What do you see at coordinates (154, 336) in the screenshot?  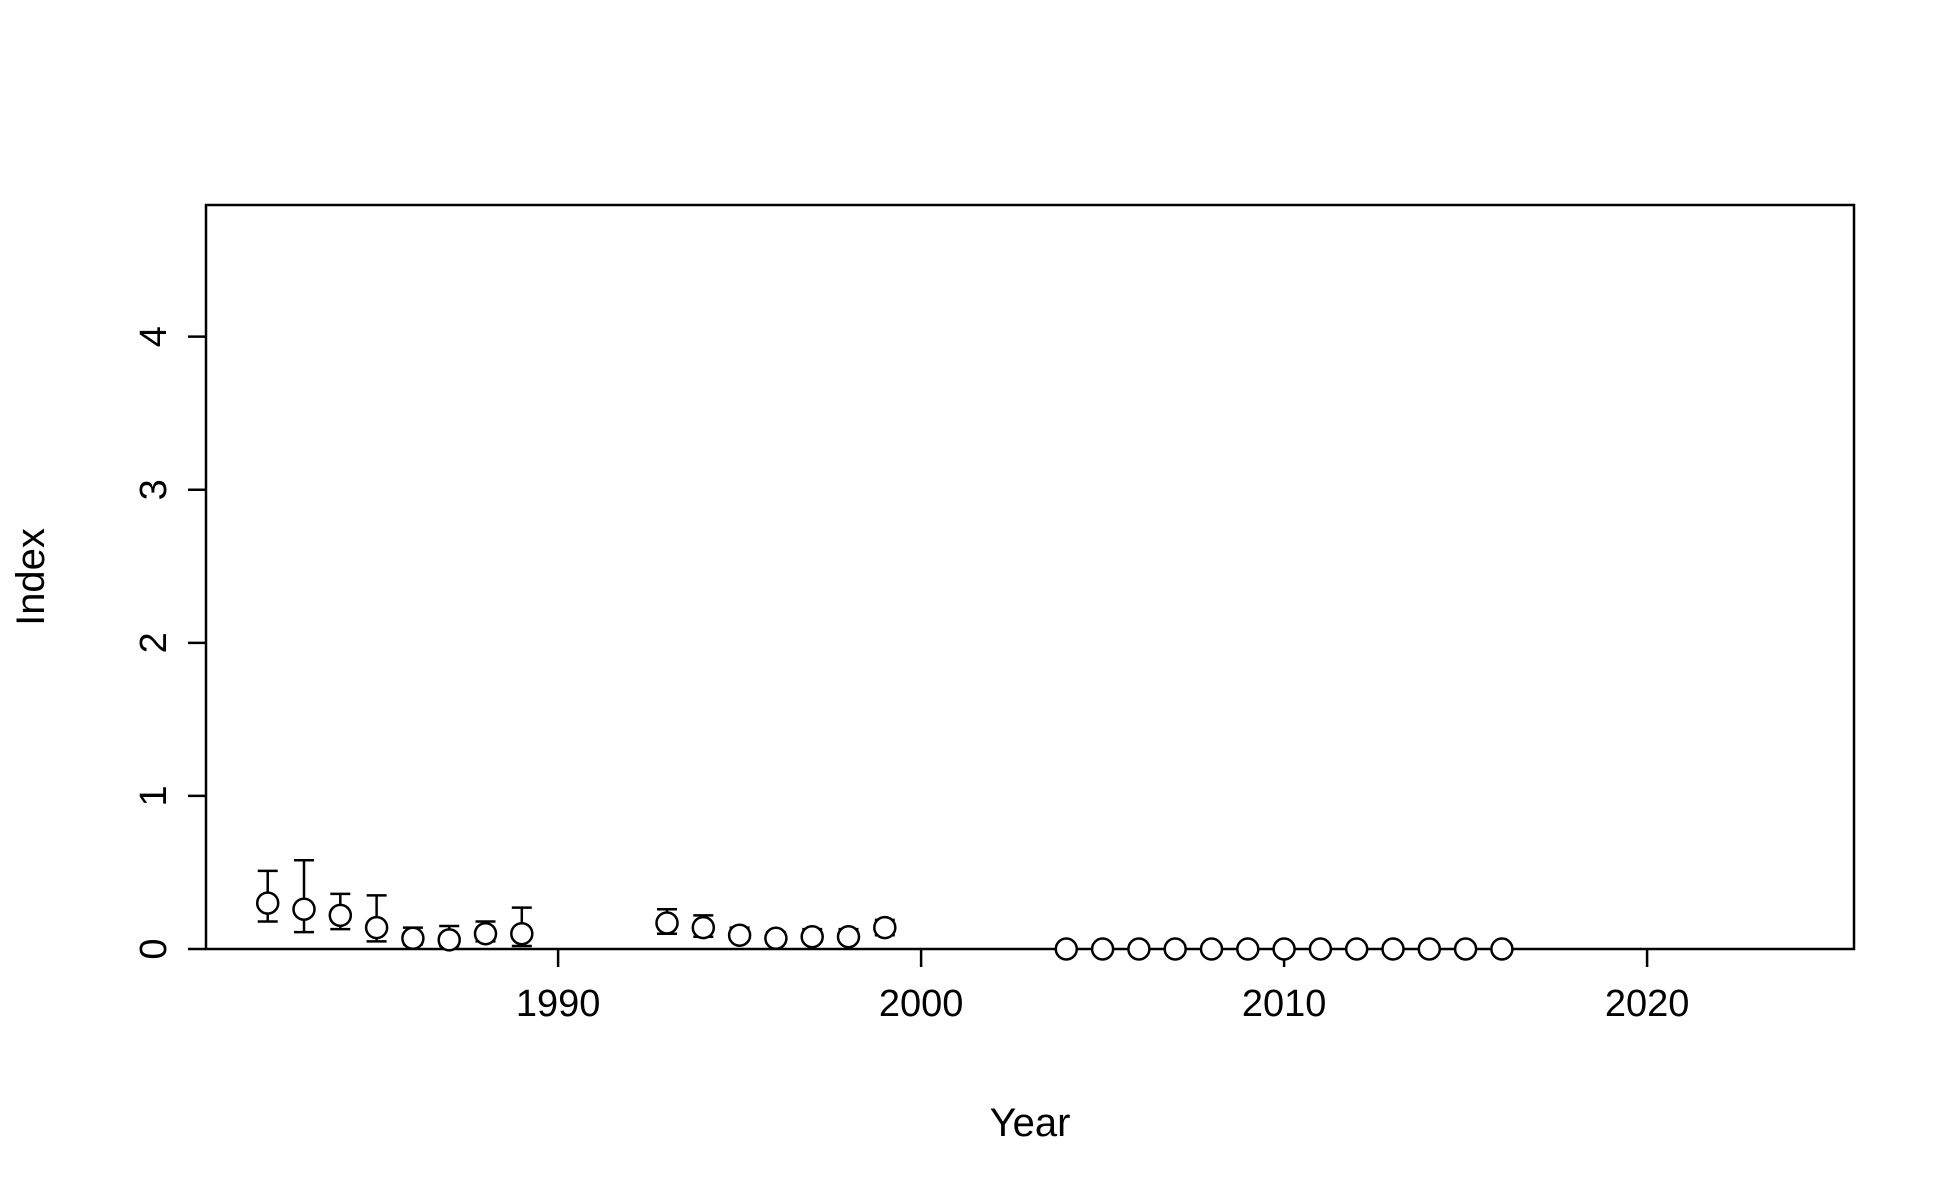 I see `y-tick-label: 4` at bounding box center [154, 336].